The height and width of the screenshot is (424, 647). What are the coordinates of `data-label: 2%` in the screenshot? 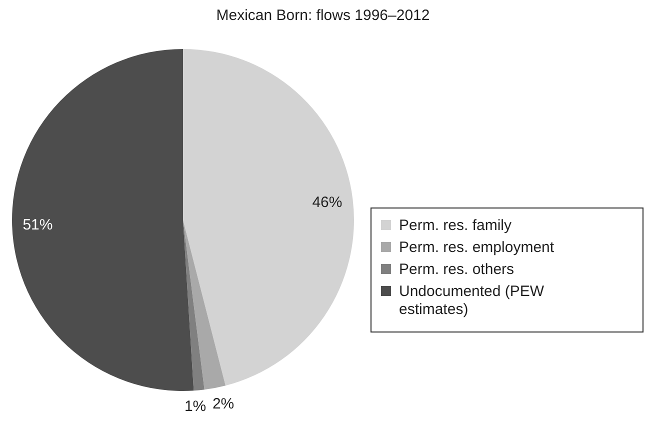 It's located at (223, 404).